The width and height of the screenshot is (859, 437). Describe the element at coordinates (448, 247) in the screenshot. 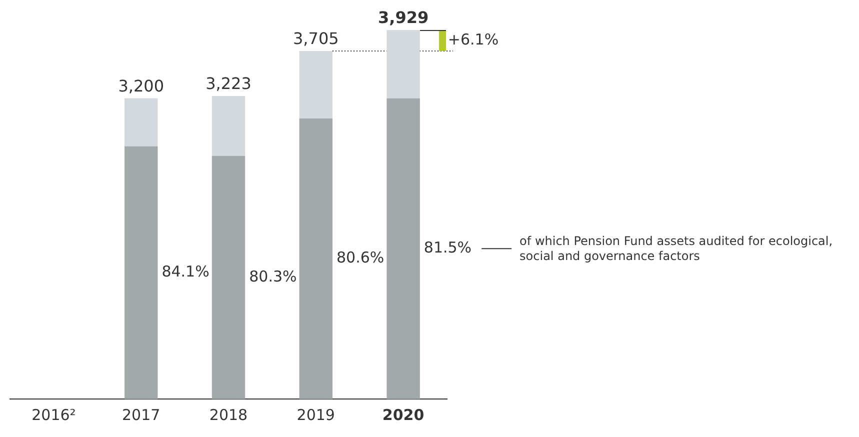

I see `annotation: 81.5%` at that location.